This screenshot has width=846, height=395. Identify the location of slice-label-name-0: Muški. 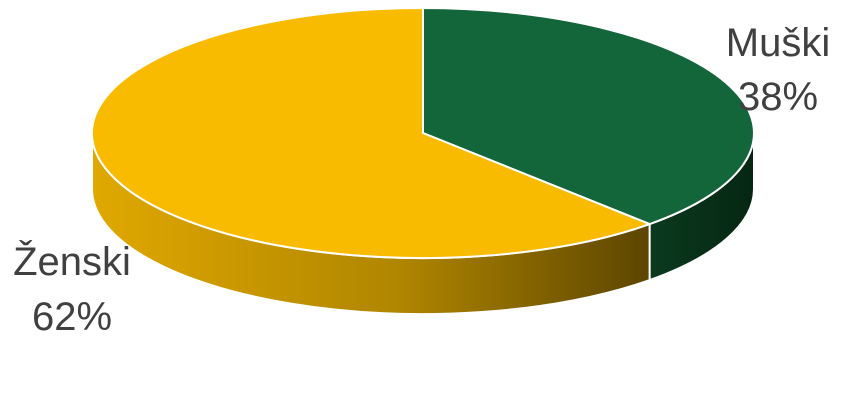
(778, 43).